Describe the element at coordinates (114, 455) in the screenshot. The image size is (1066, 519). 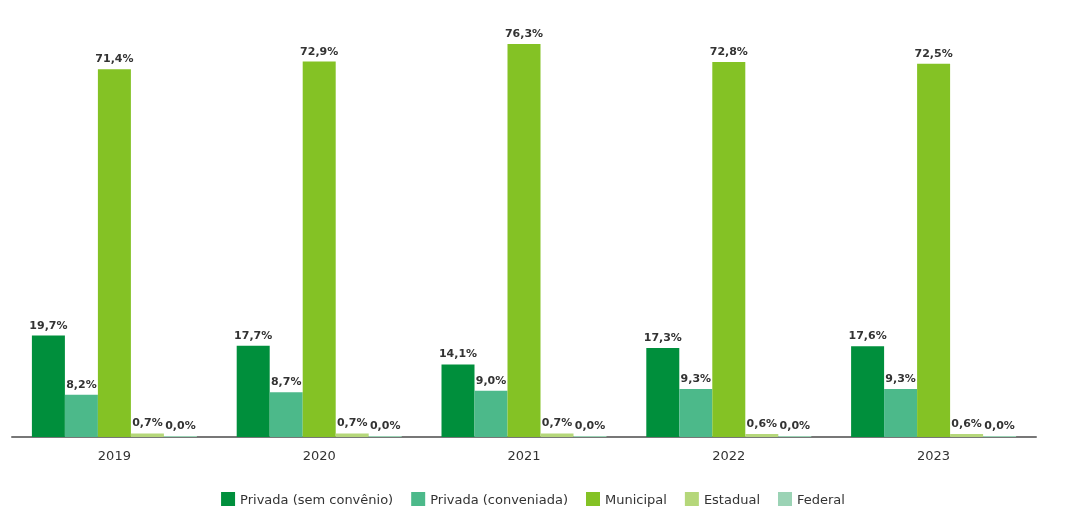
I see `x-tick-label: 2019` at that location.